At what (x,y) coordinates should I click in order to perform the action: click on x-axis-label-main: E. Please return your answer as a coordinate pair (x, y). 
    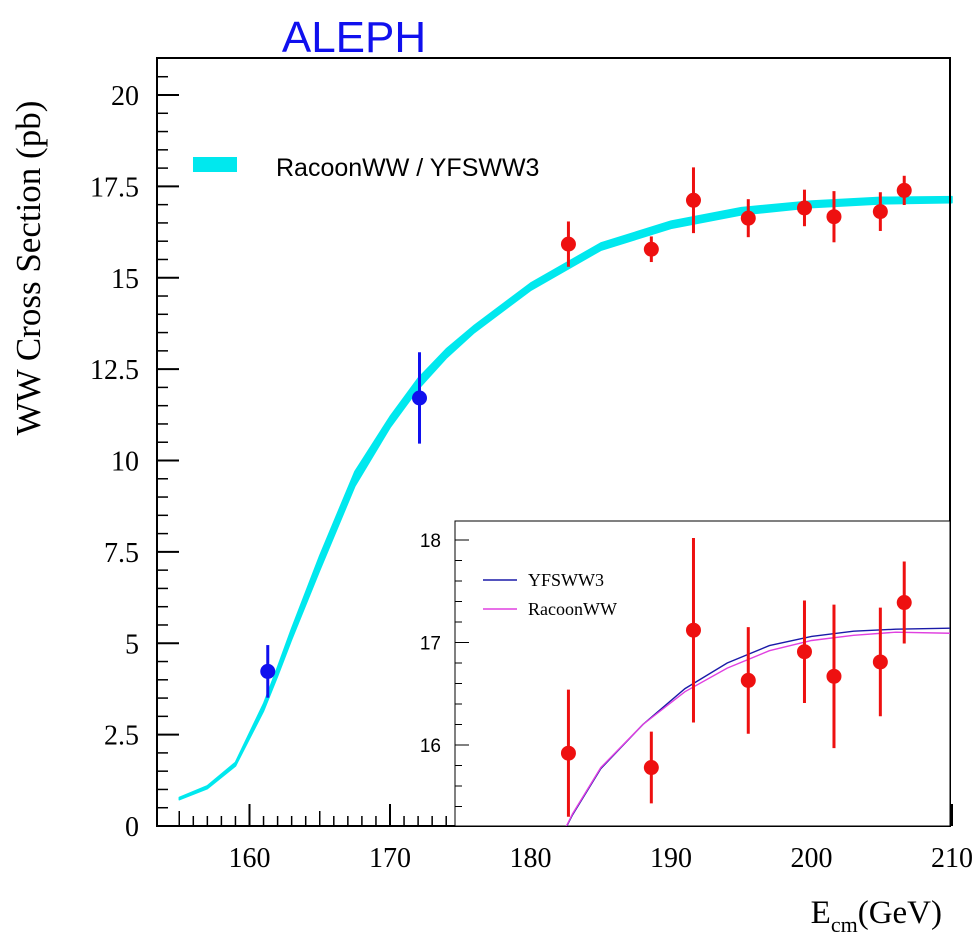
    Looking at the image, I should click on (821, 913).